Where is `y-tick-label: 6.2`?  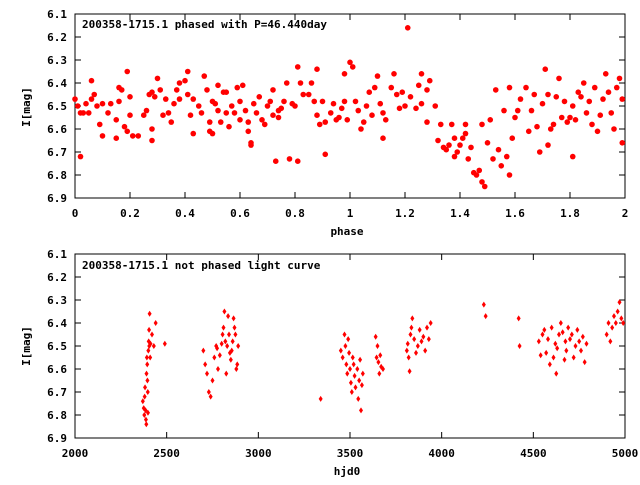 y-tick-label: 6.2 is located at coordinates (57, 37).